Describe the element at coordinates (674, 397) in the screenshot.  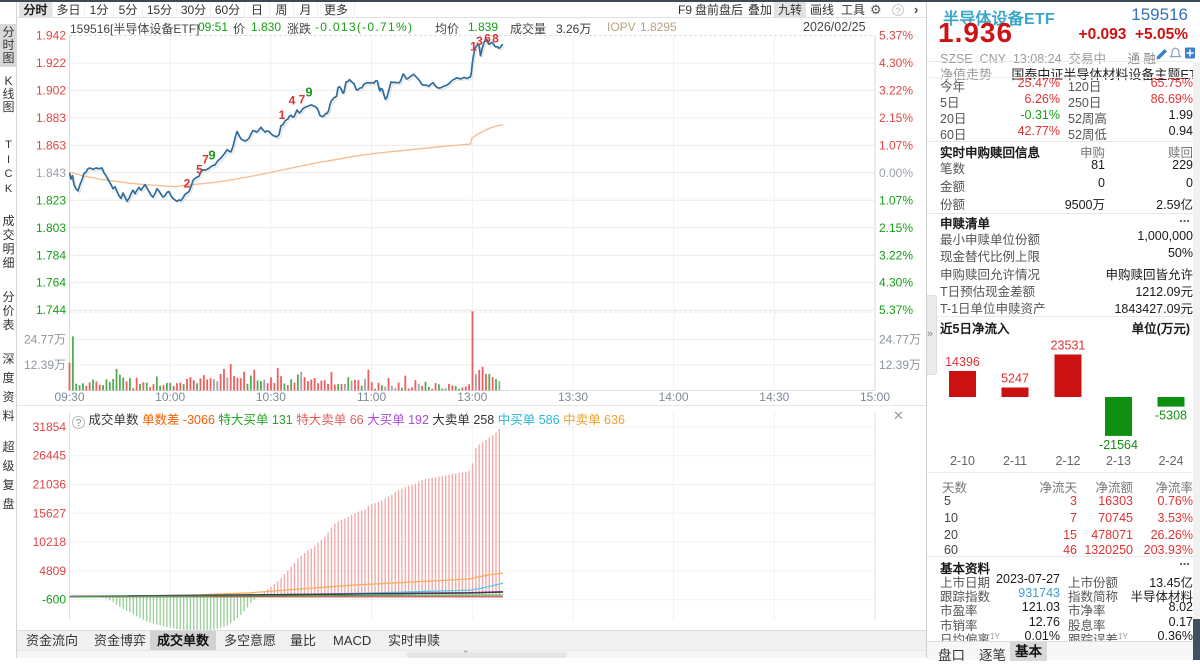
I see `svg-text: 14:00` at that location.